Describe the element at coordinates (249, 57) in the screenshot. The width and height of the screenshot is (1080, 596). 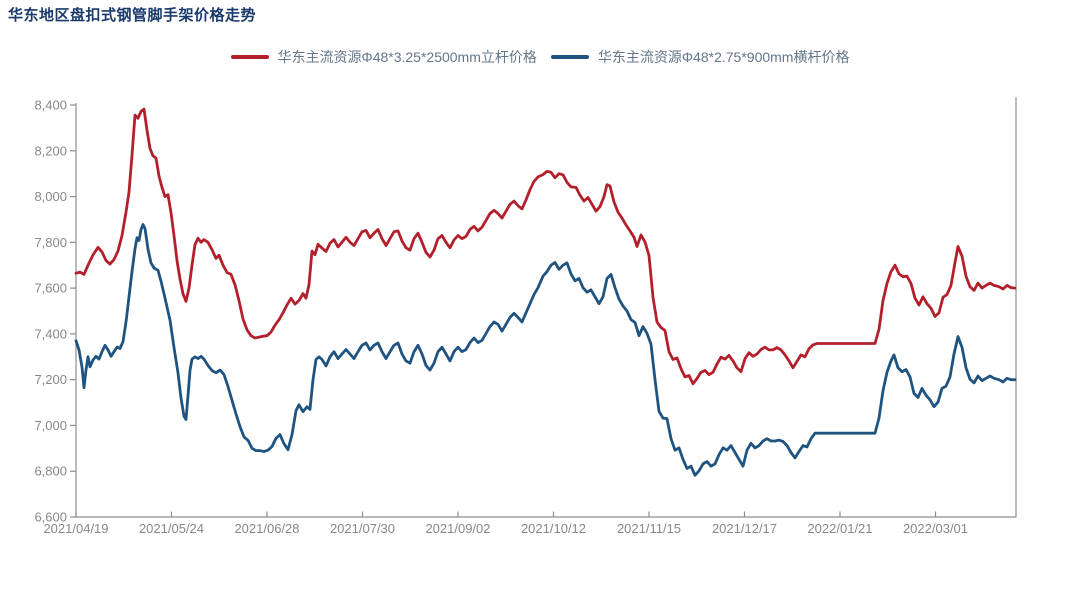
I see `legend-line-swatch-red` at that location.